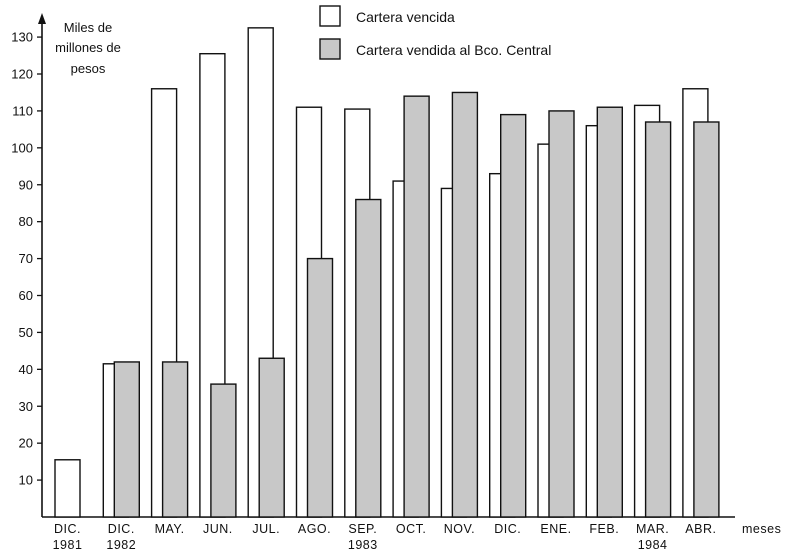 The height and width of the screenshot is (554, 786). Describe the element at coordinates (170, 529) in the screenshot. I see `x-tick-label: MAY.` at that location.